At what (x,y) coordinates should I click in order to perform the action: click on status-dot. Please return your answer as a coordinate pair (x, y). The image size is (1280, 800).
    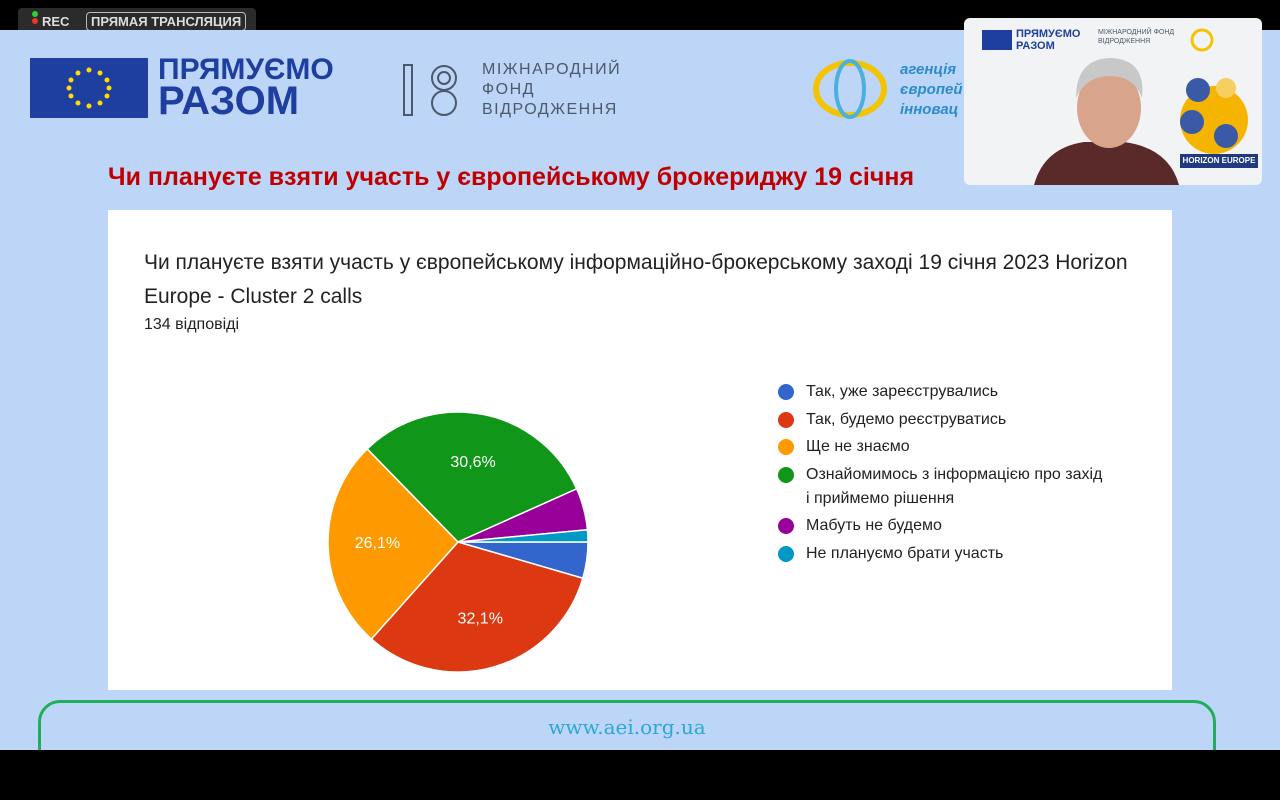
    Looking at the image, I should click on (35, 14).